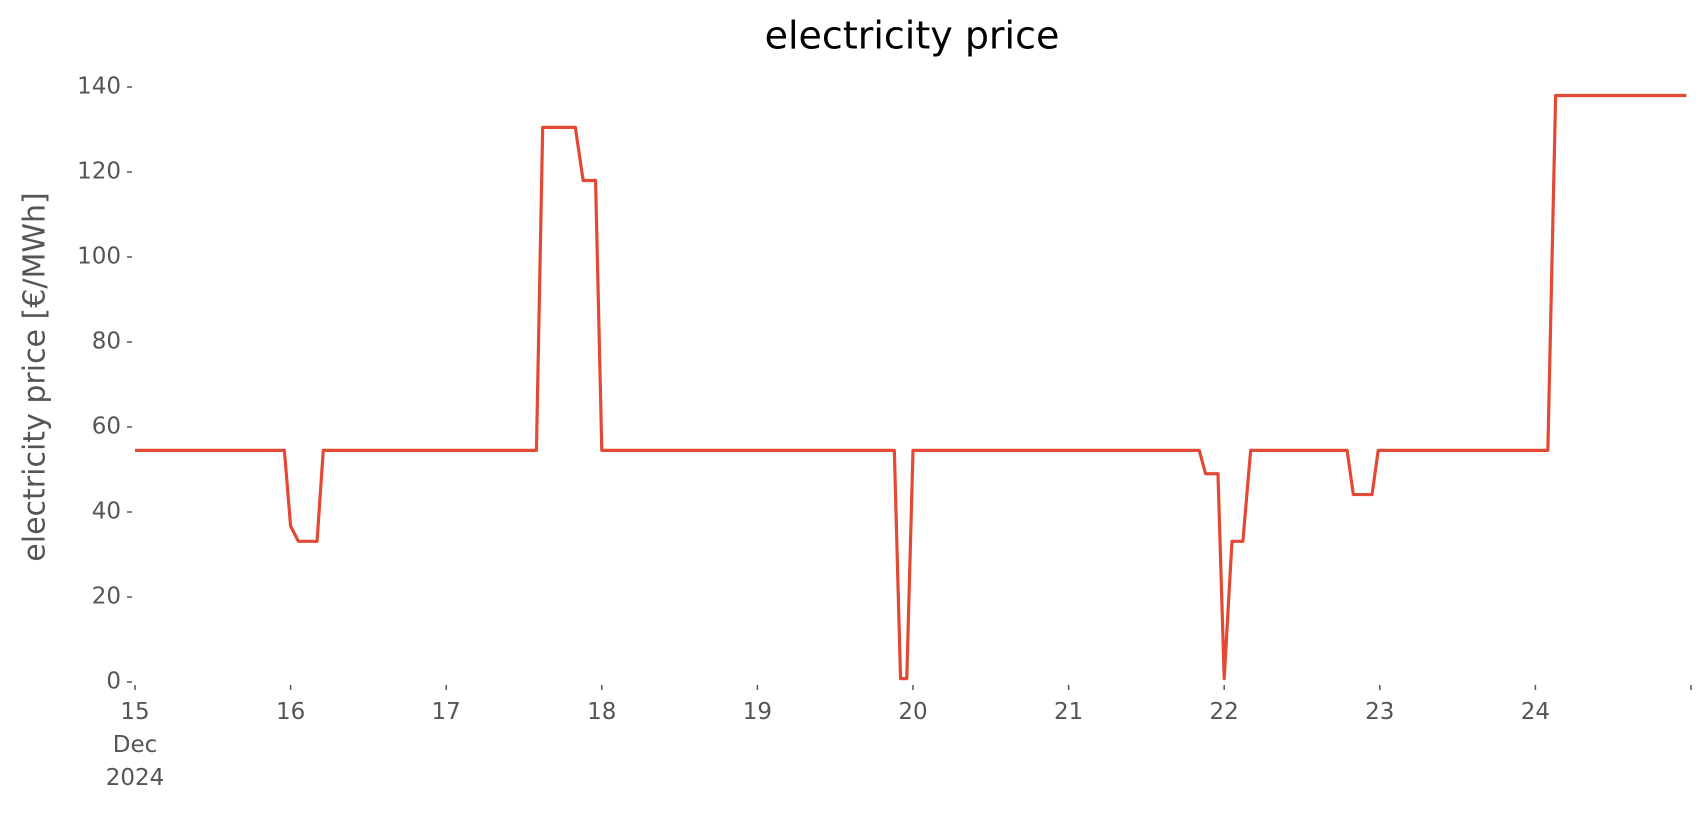 Image resolution: width=1706 pixels, height=815 pixels. What do you see at coordinates (1535, 712) in the screenshot?
I see `x-tick-label: 24` at bounding box center [1535, 712].